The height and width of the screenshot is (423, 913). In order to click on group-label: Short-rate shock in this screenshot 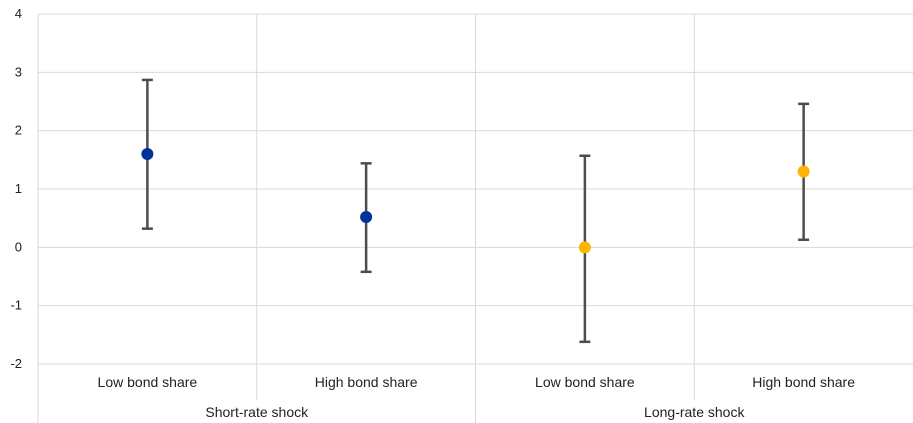, I will do `click(257, 412)`.